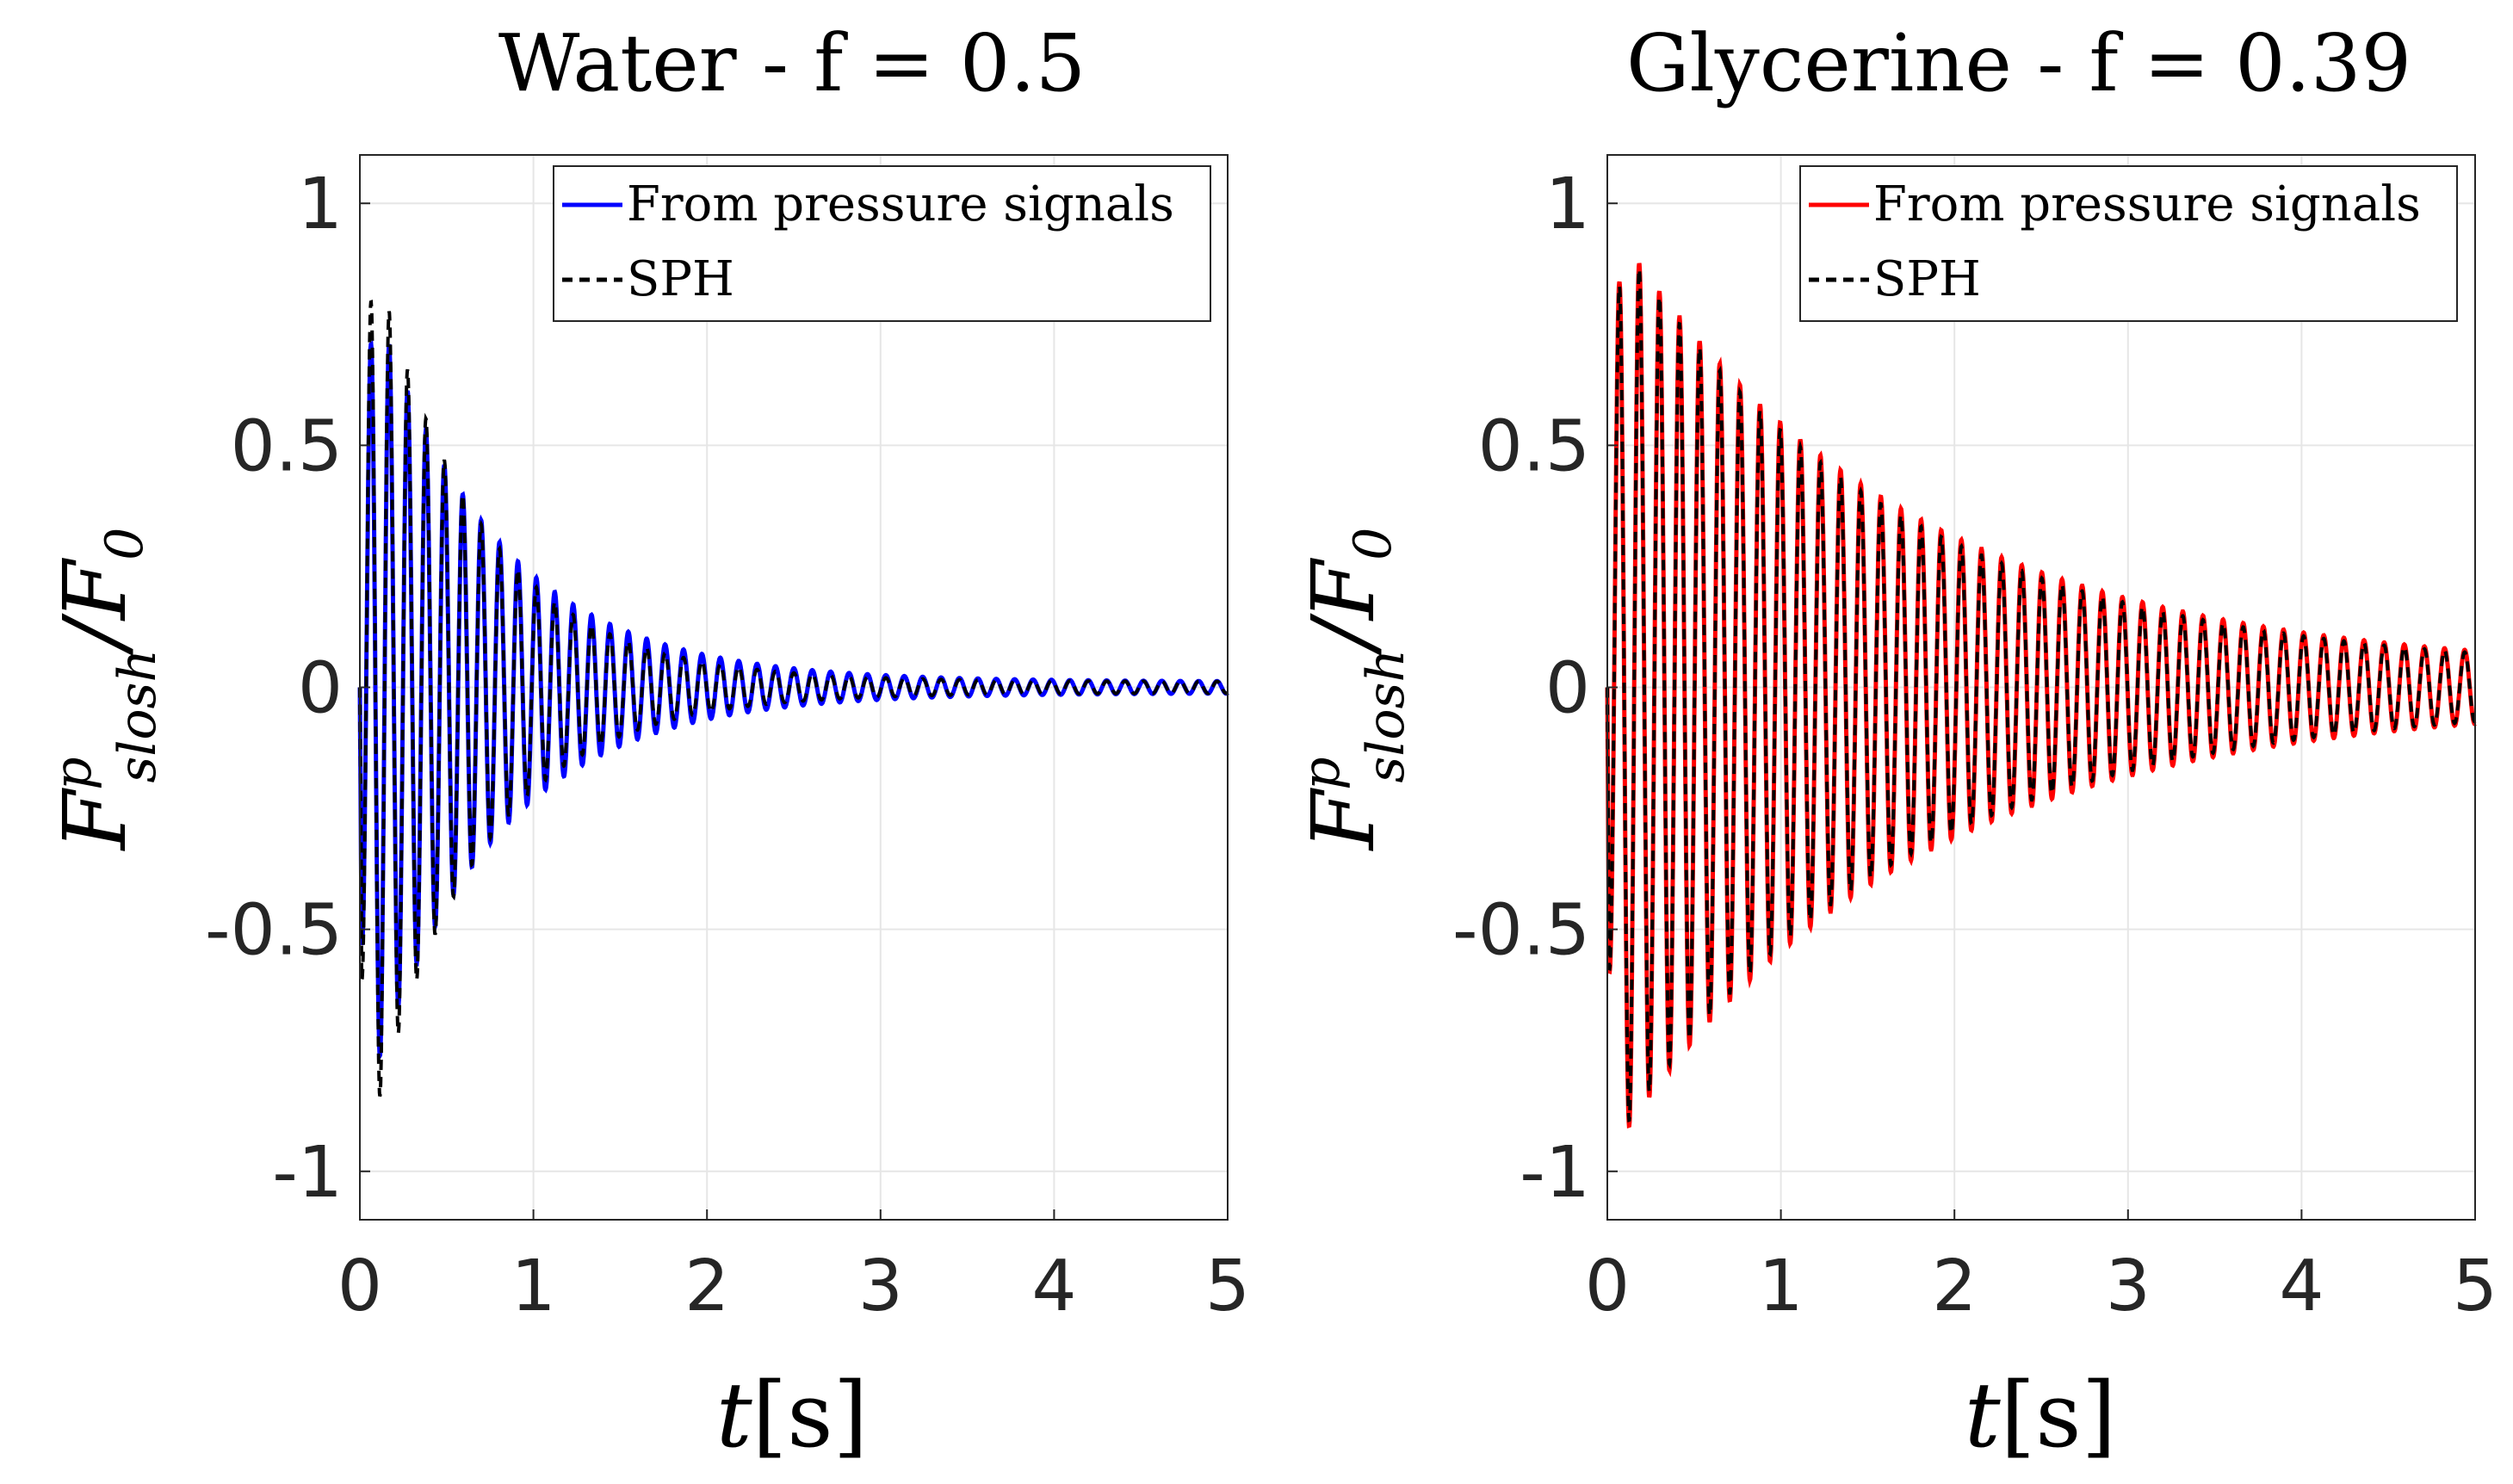 The width and height of the screenshot is (2513, 1484). Describe the element at coordinates (2018, 63) in the screenshot. I see `chart-title: Glycerine - f = 0.39` at that location.